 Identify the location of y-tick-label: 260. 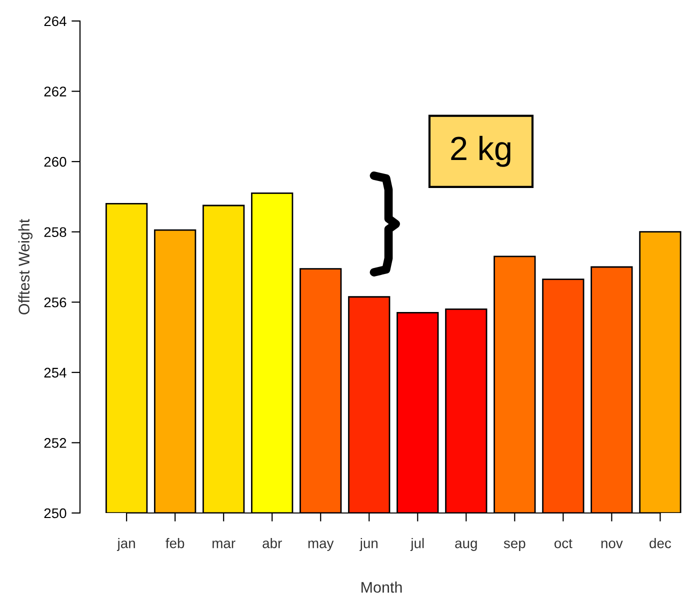
(55, 161).